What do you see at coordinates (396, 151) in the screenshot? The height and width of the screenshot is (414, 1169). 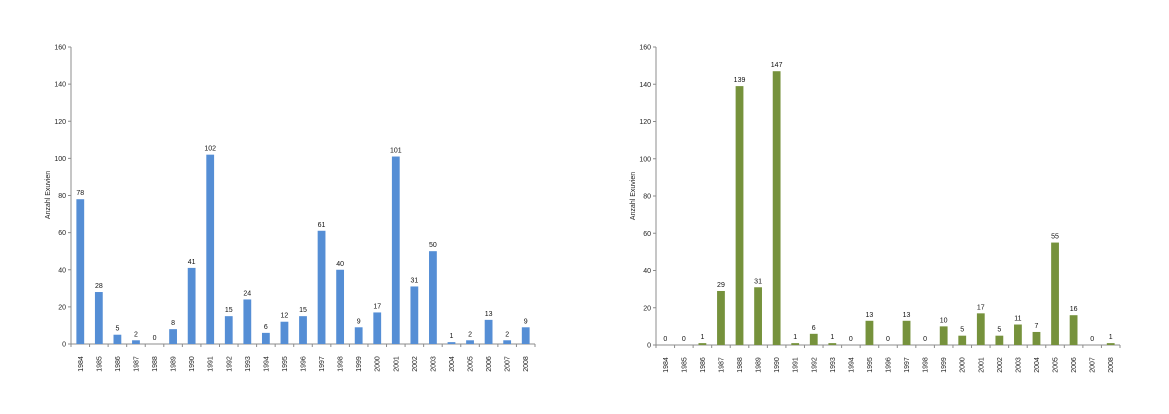 I see `data-label: 101` at bounding box center [396, 151].